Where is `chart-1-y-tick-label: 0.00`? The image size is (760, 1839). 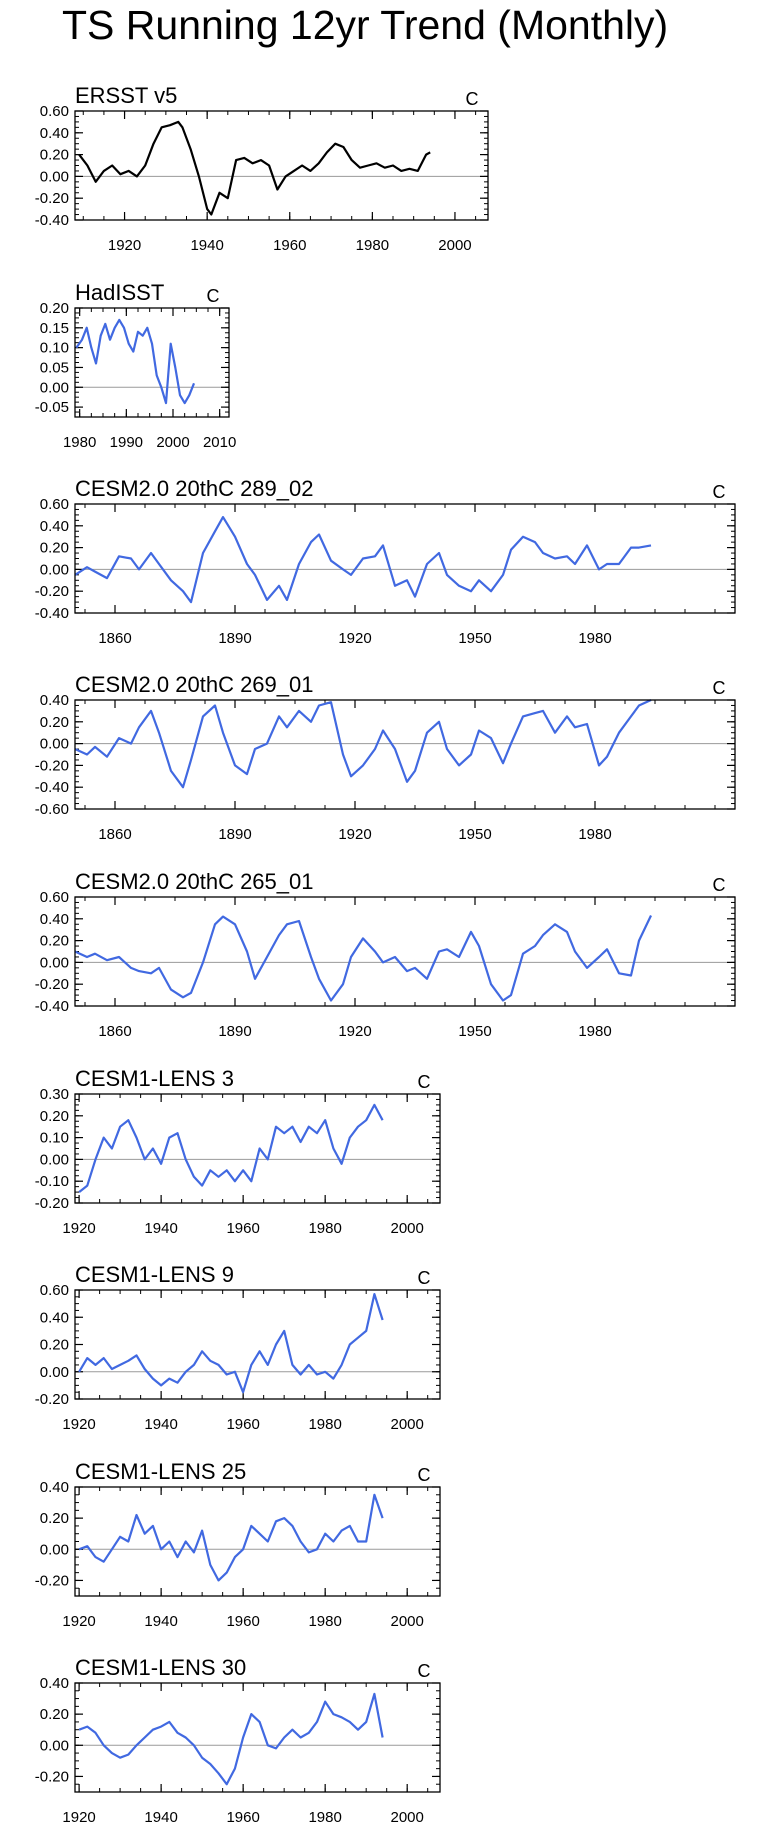
chart-1-y-tick-label: 0.00 is located at coordinates (54, 176).